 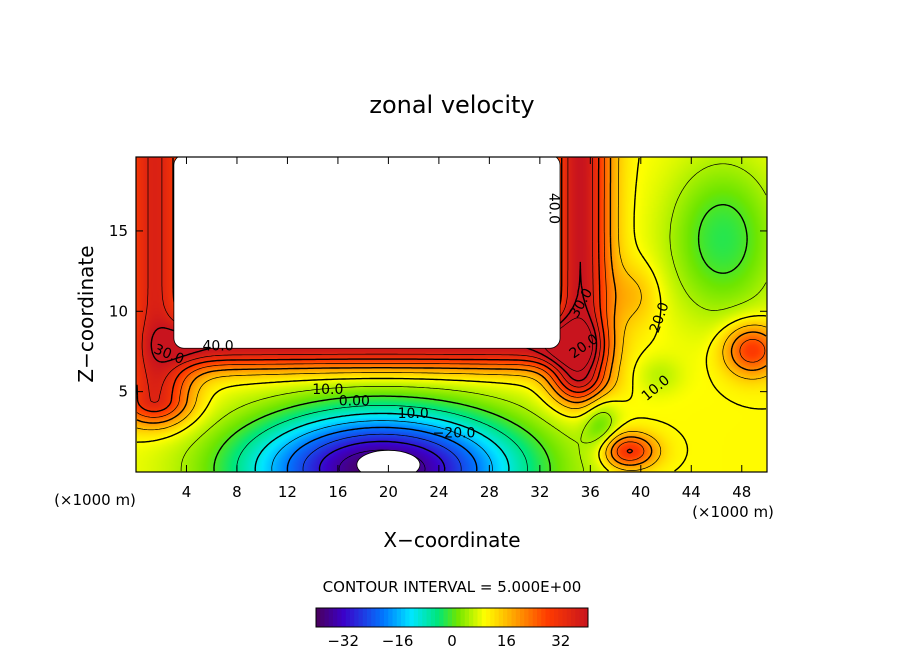 I want to click on colorbar, so click(x=452, y=617).